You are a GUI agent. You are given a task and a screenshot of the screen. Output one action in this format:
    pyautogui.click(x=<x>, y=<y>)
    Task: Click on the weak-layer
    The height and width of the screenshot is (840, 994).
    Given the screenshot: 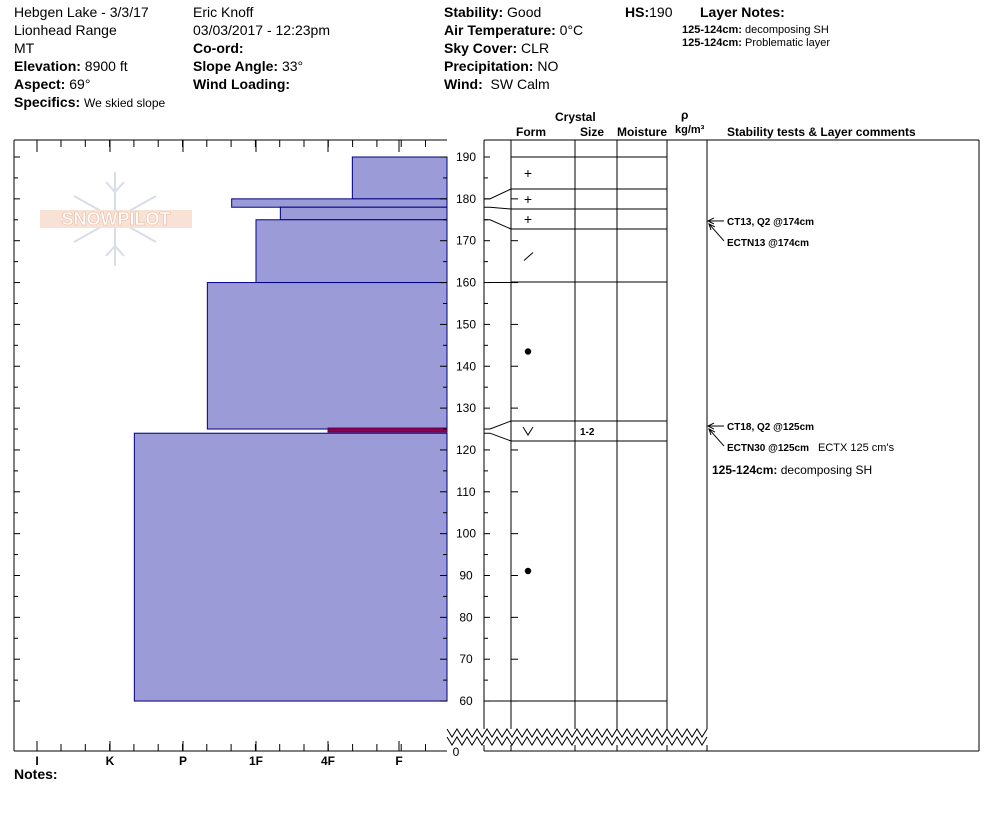 What is the action you would take?
    pyautogui.click(x=387, y=430)
    